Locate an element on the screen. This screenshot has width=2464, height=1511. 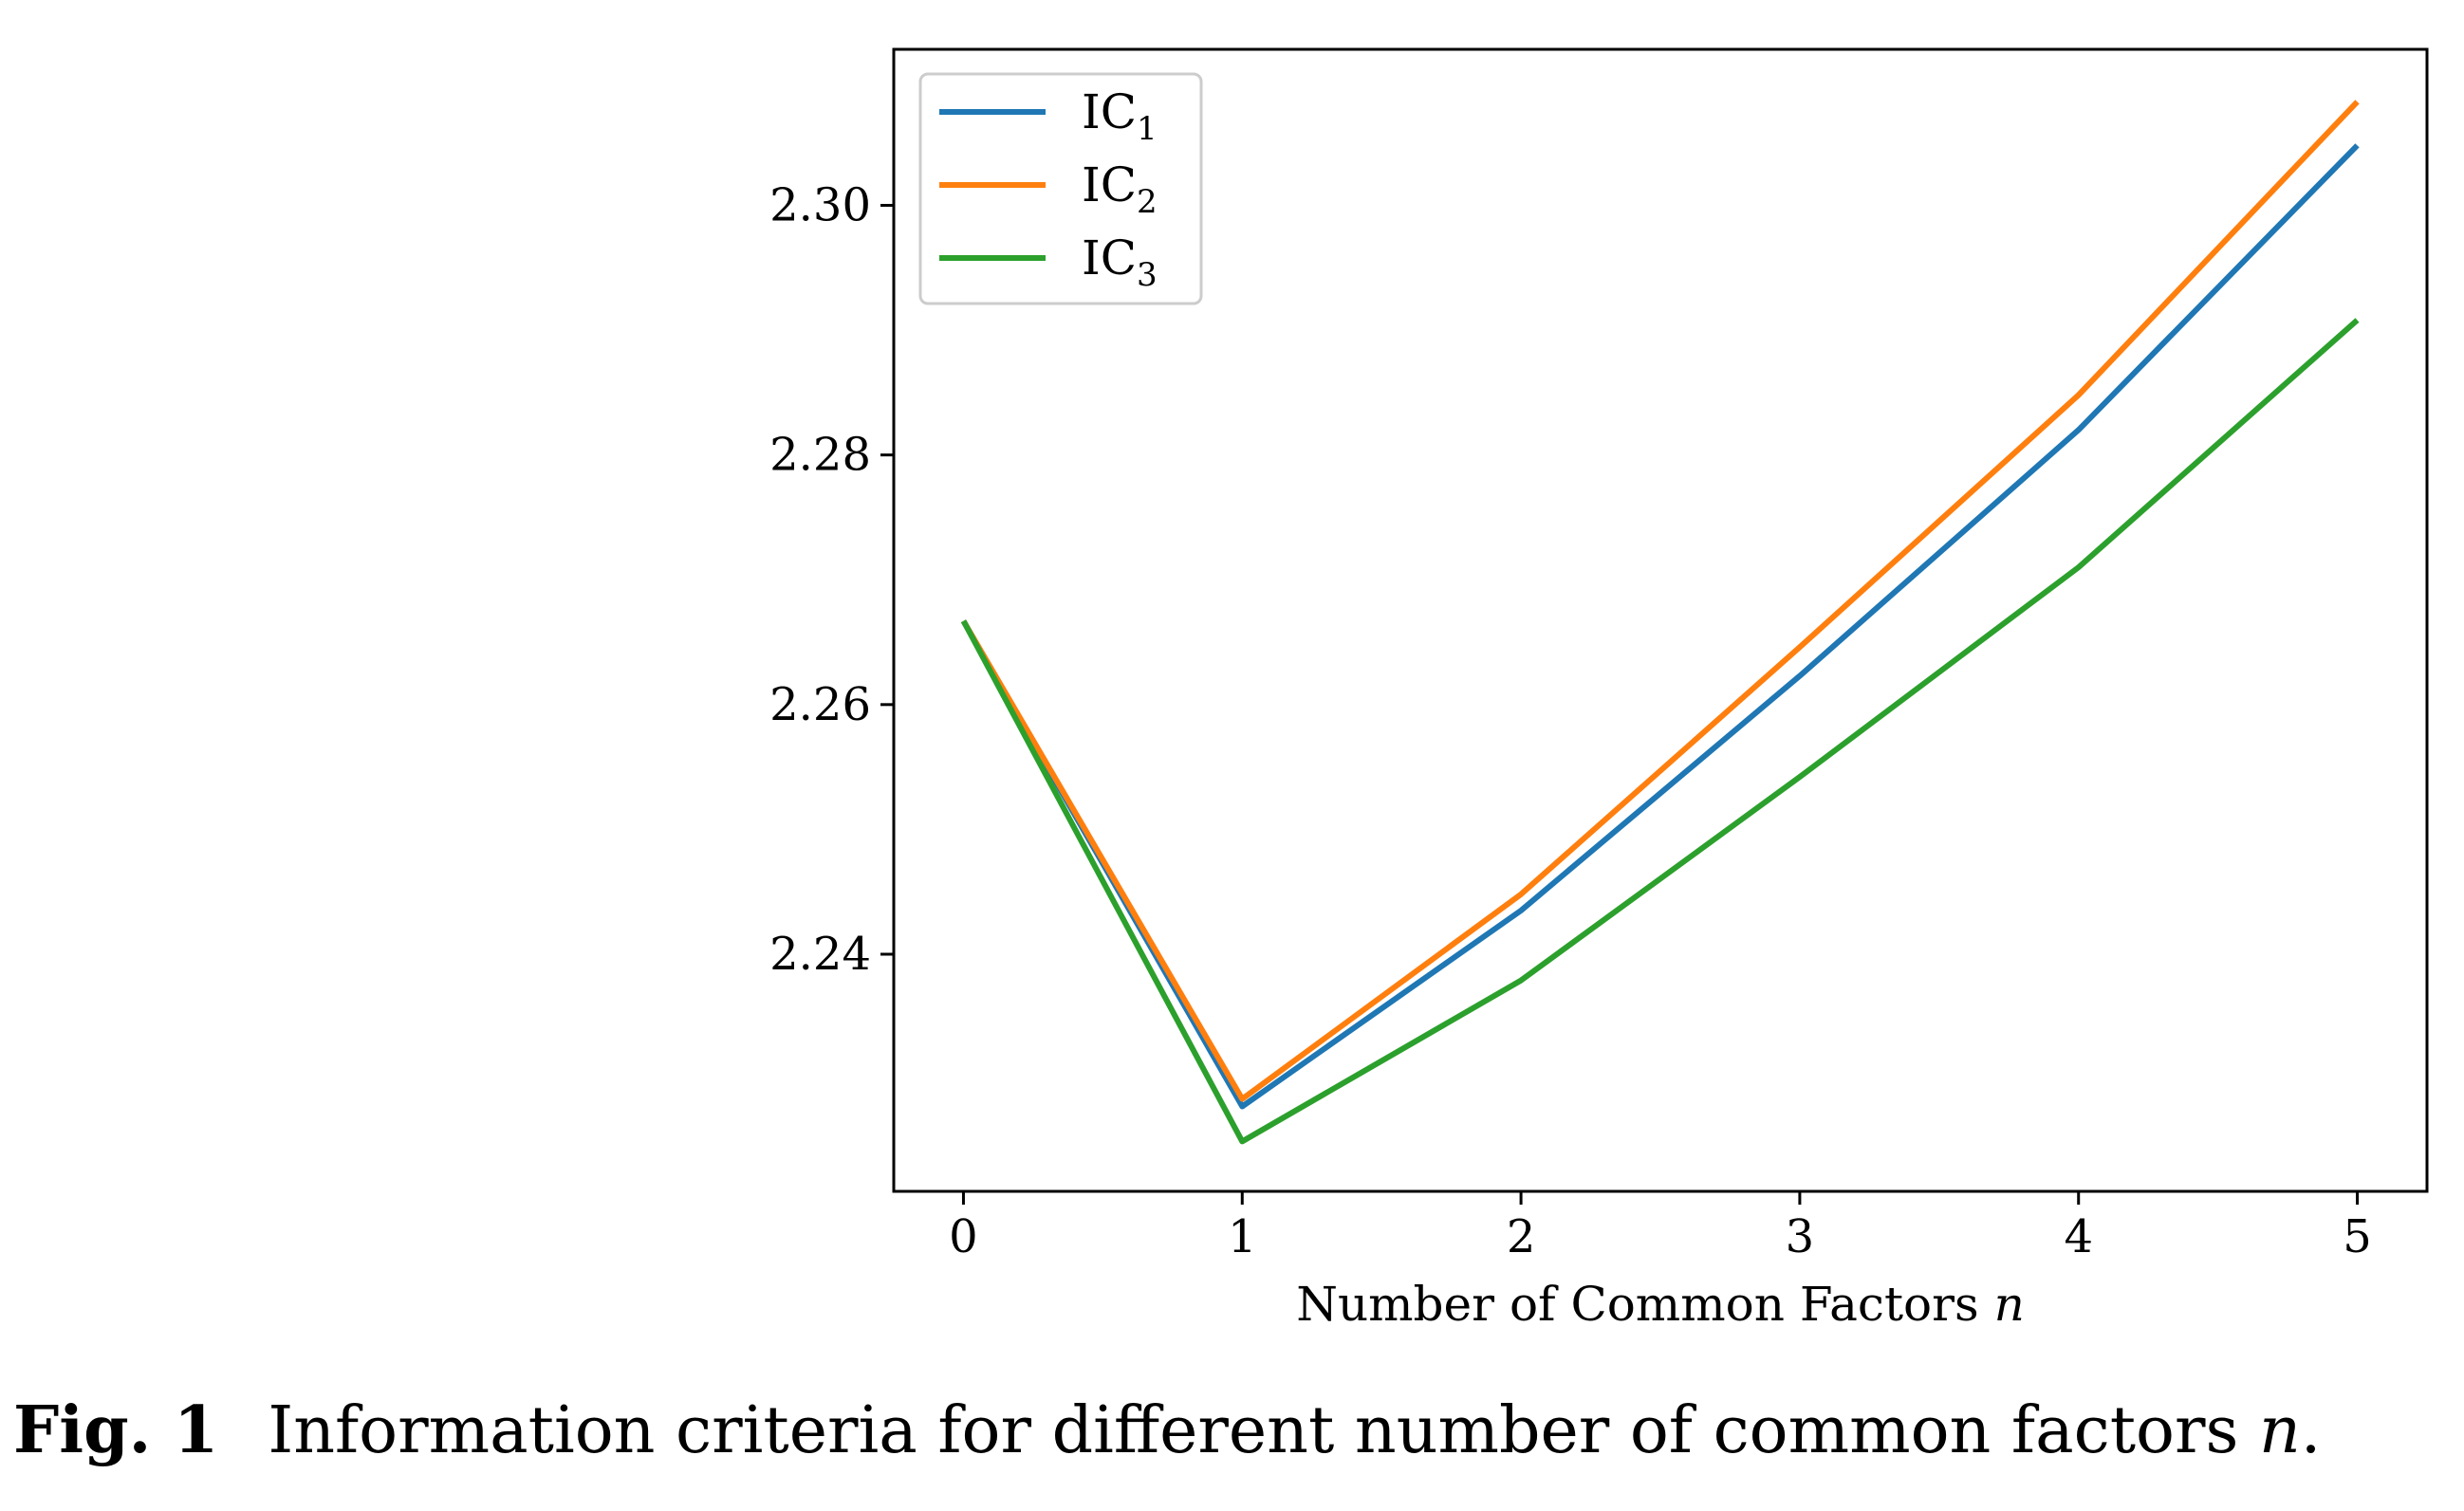
legend-label-ic3: IC3 is located at coordinates (1120, 262).